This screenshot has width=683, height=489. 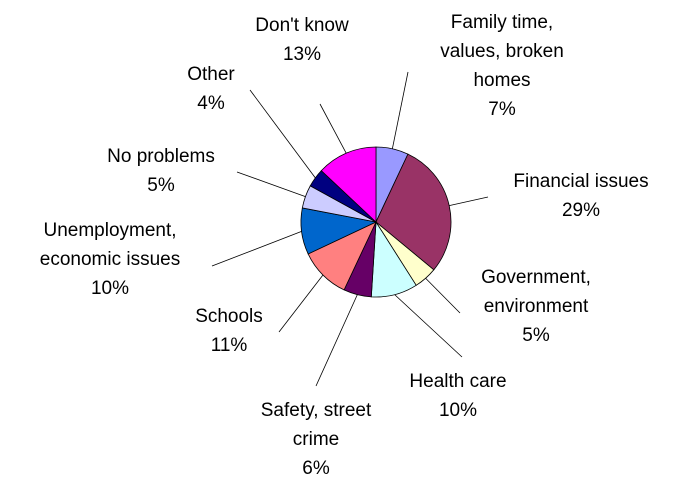 What do you see at coordinates (457, 381) in the screenshot?
I see `slice-category: Health care` at bounding box center [457, 381].